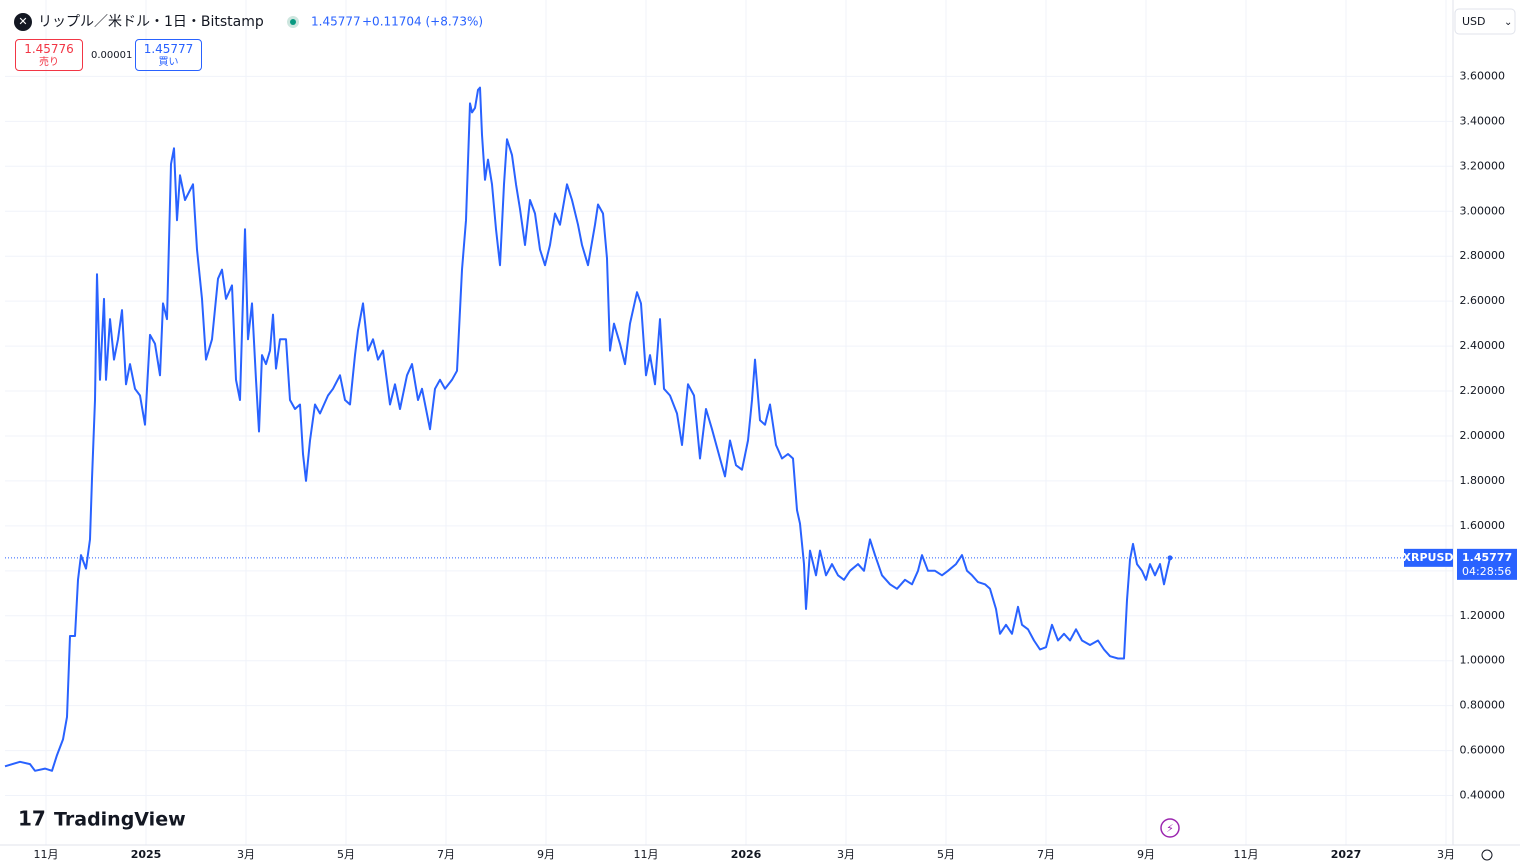 Image resolution: width=1520 pixels, height=867 pixels. Describe the element at coordinates (1483, 75) in the screenshot. I see `y-tick-label: 3.60000` at that location.